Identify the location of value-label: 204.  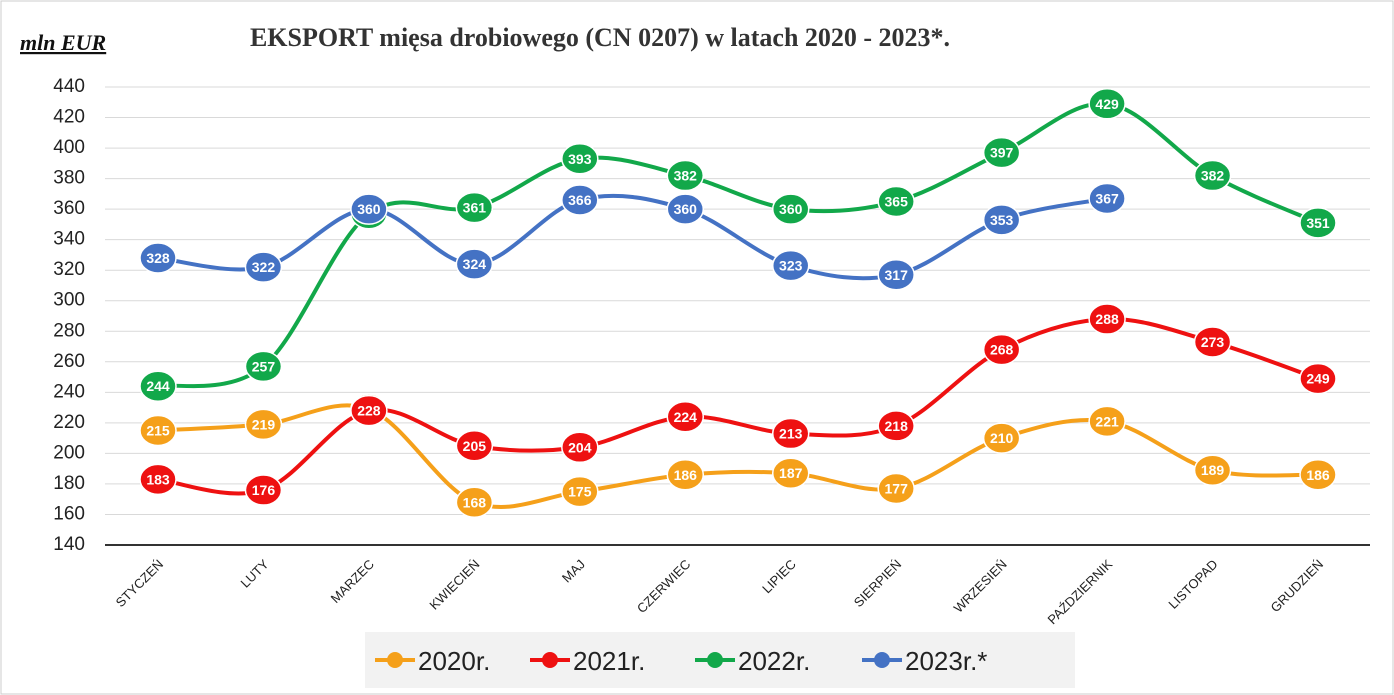
(580, 447).